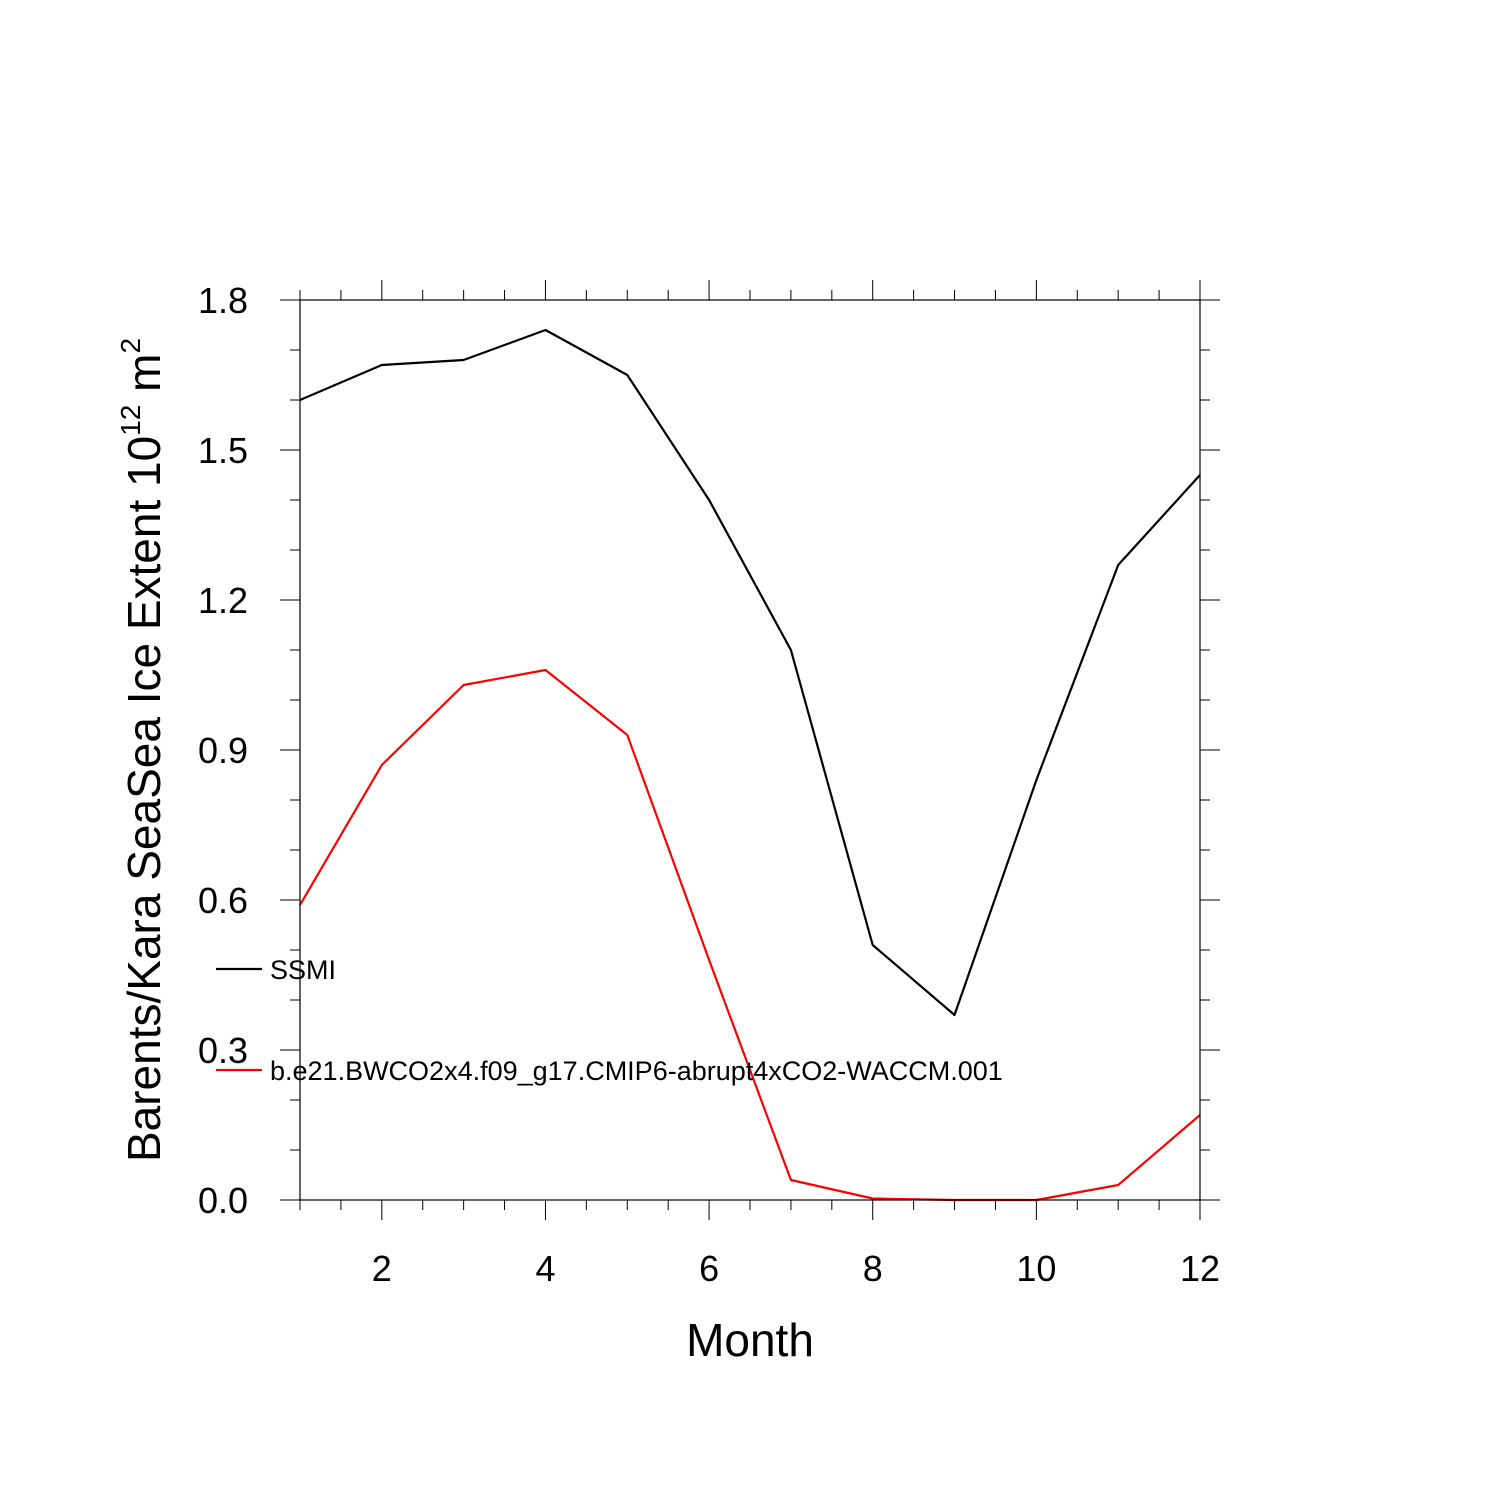  I want to click on y-tick-label: 0.9, so click(223, 750).